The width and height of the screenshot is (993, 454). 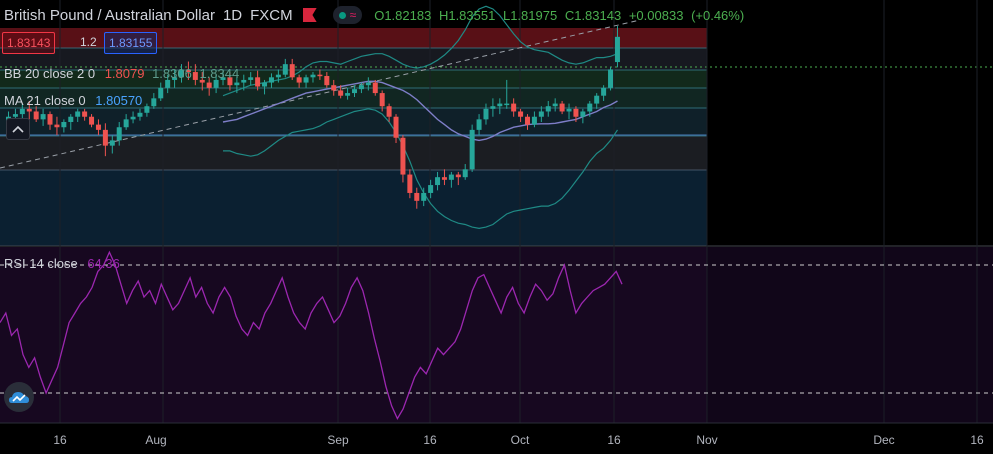 I want to click on interval-label: 1D, so click(x=232, y=15).